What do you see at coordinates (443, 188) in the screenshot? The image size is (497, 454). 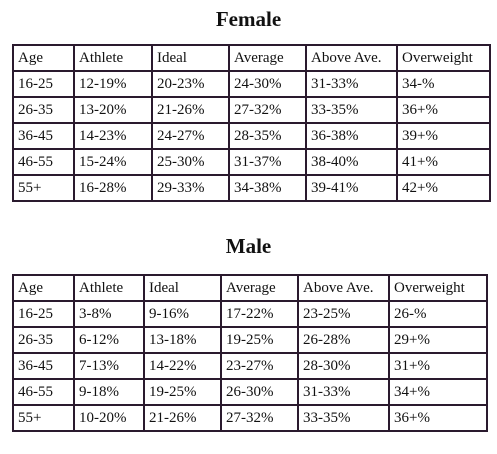 I see `table-cell: 42+%` at bounding box center [443, 188].